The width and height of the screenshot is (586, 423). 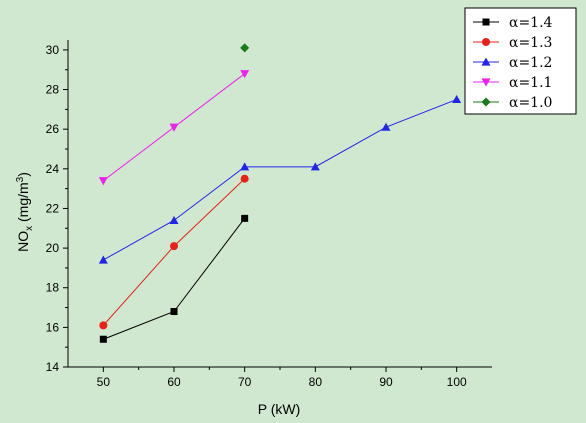 What do you see at coordinates (23, 241) in the screenshot?
I see `y-axis-title-main: NO` at bounding box center [23, 241].